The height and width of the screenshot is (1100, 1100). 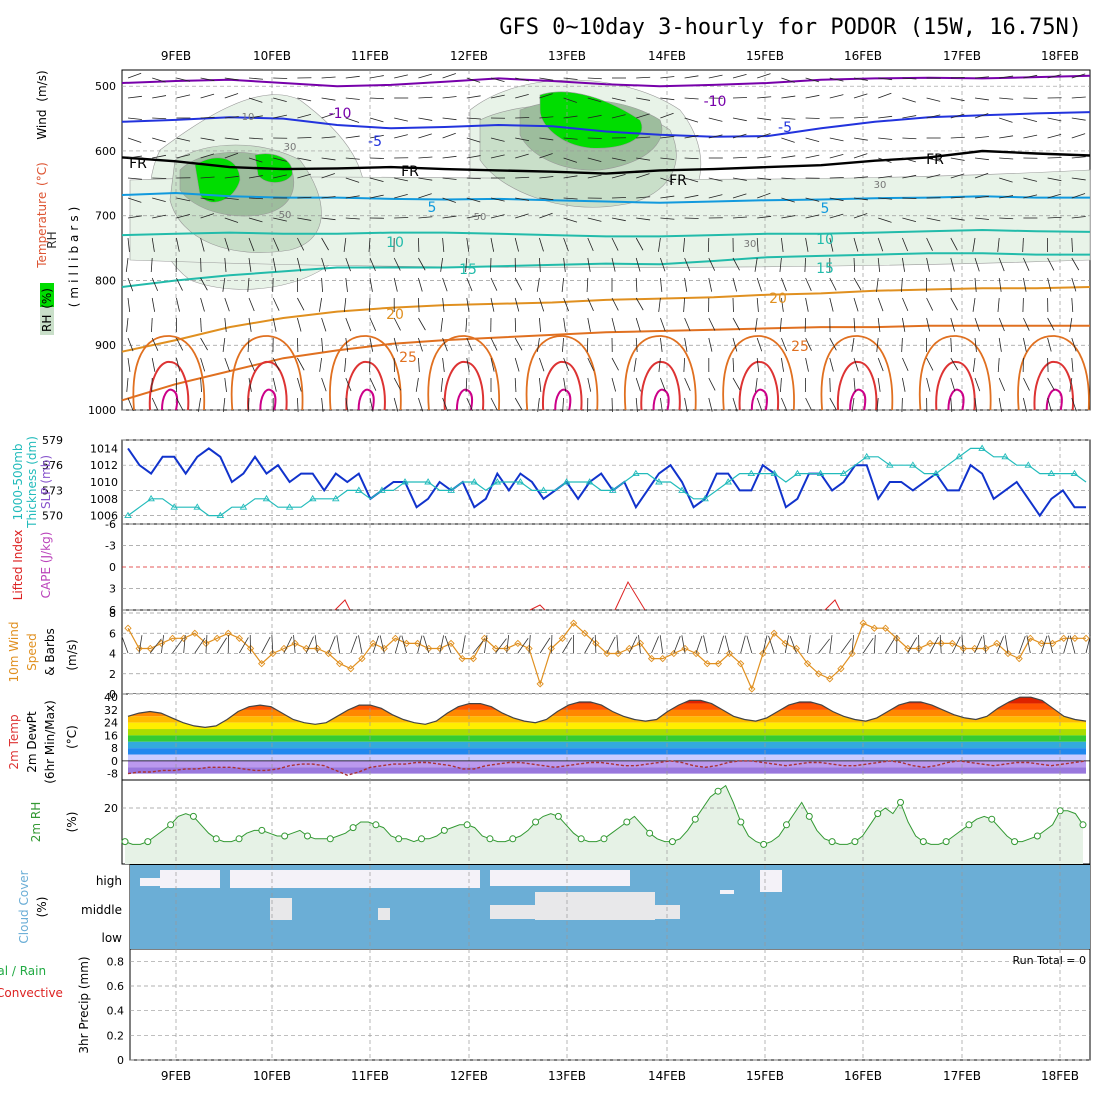 What do you see at coordinates (74, 255) in the screenshot?
I see `ylabel-pressure: (millibars)` at bounding box center [74, 255].